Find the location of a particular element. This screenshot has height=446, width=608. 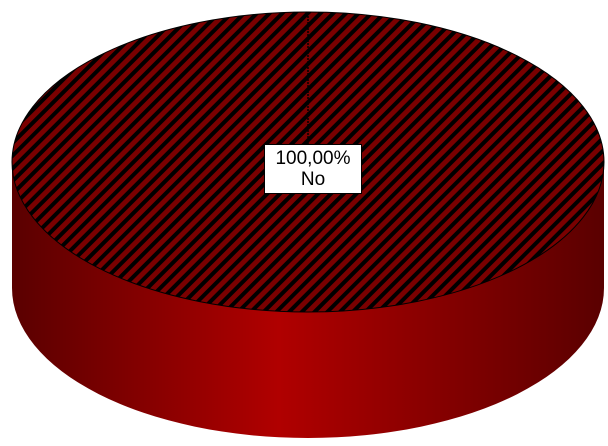

data-label-no: 100,00% No is located at coordinates (313, 169).